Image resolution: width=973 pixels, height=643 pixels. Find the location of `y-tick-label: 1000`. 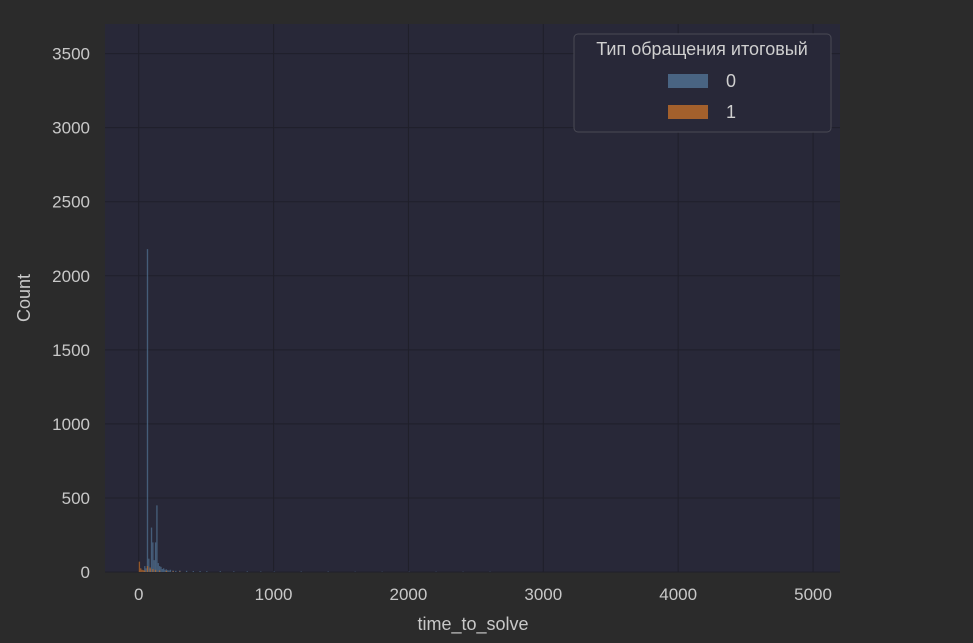

y-tick-label: 1000 is located at coordinates (71, 424).